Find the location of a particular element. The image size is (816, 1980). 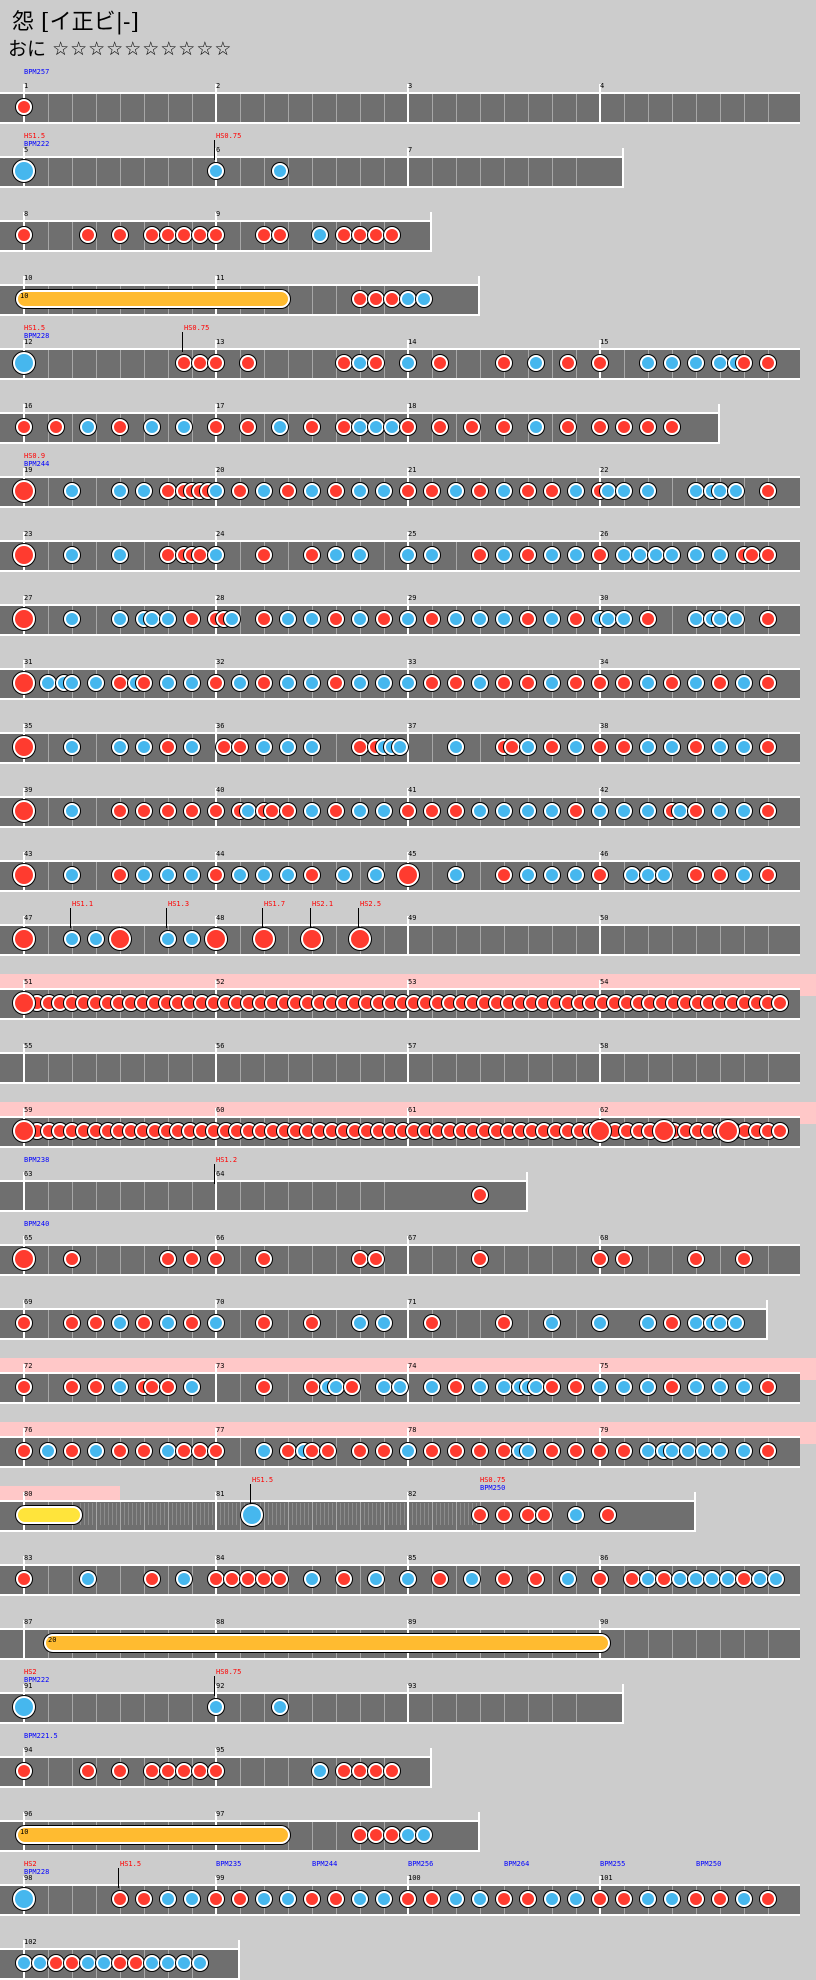

big-ka-note is located at coordinates (24, 1899).